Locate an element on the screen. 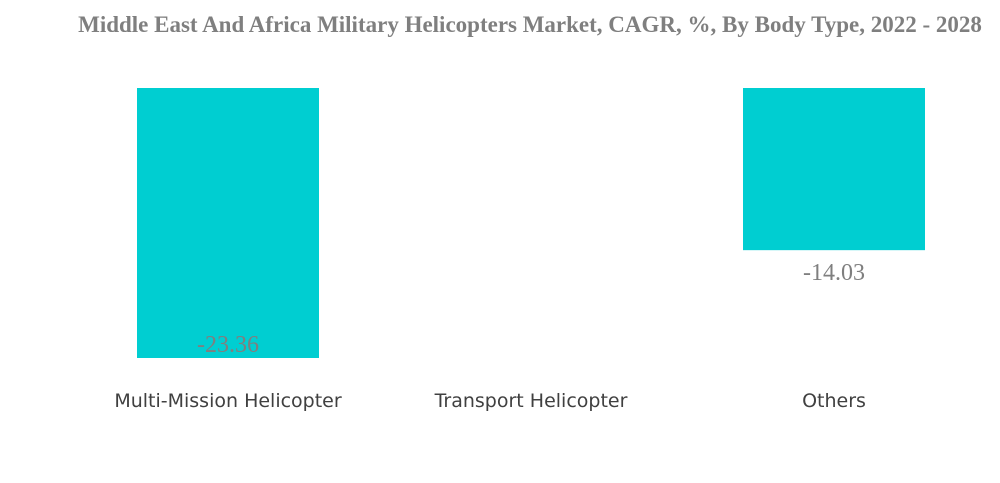 The height and width of the screenshot is (483, 1000). bar-others is located at coordinates (834, 169).